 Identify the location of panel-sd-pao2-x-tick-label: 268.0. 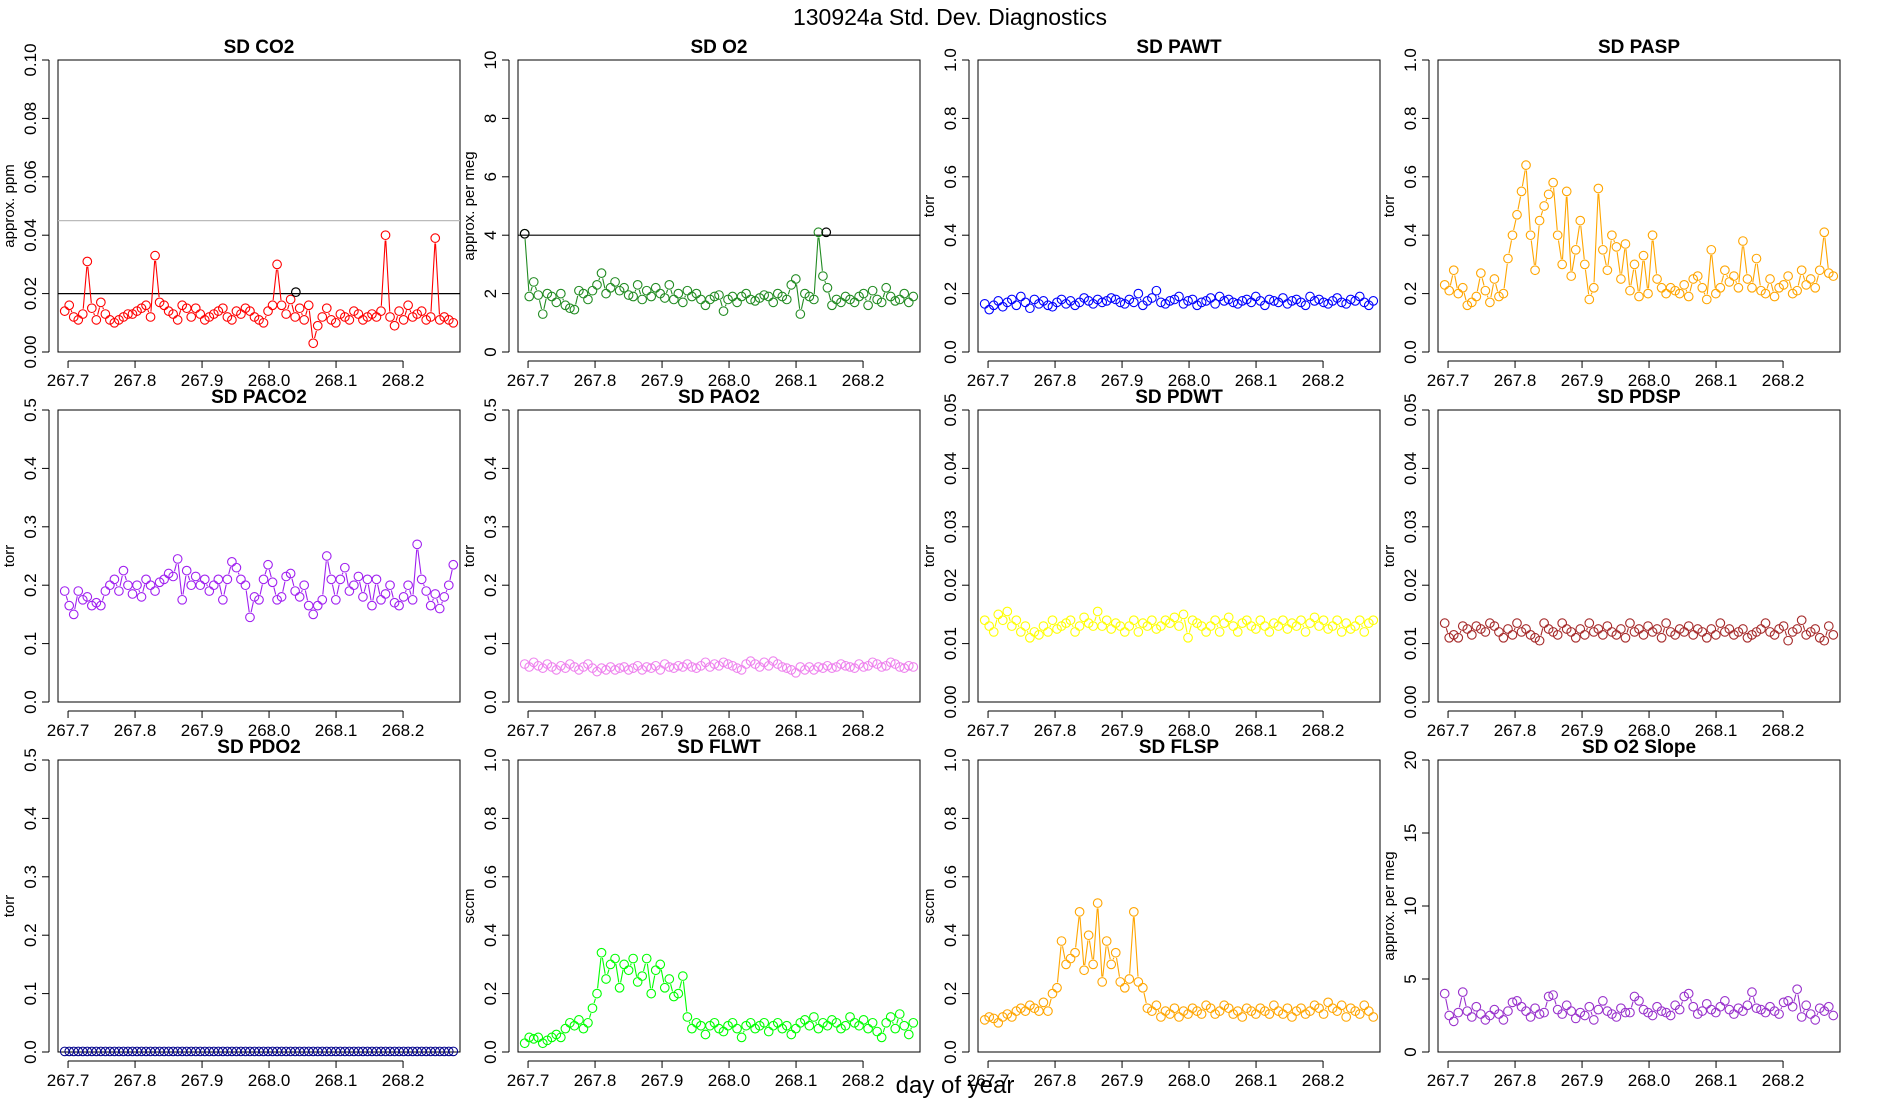
(729, 730).